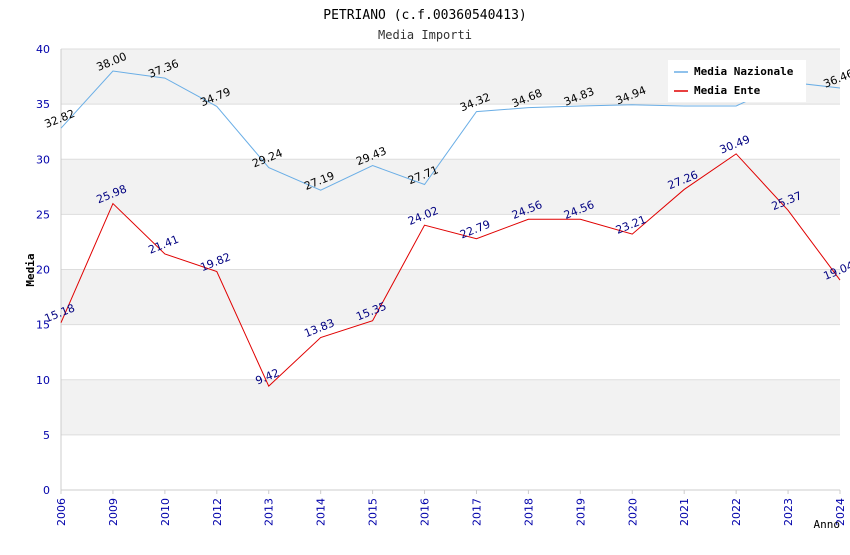 The height and width of the screenshot is (555, 850). I want to click on legend: Media Nazionale Media Ente, so click(737, 81).